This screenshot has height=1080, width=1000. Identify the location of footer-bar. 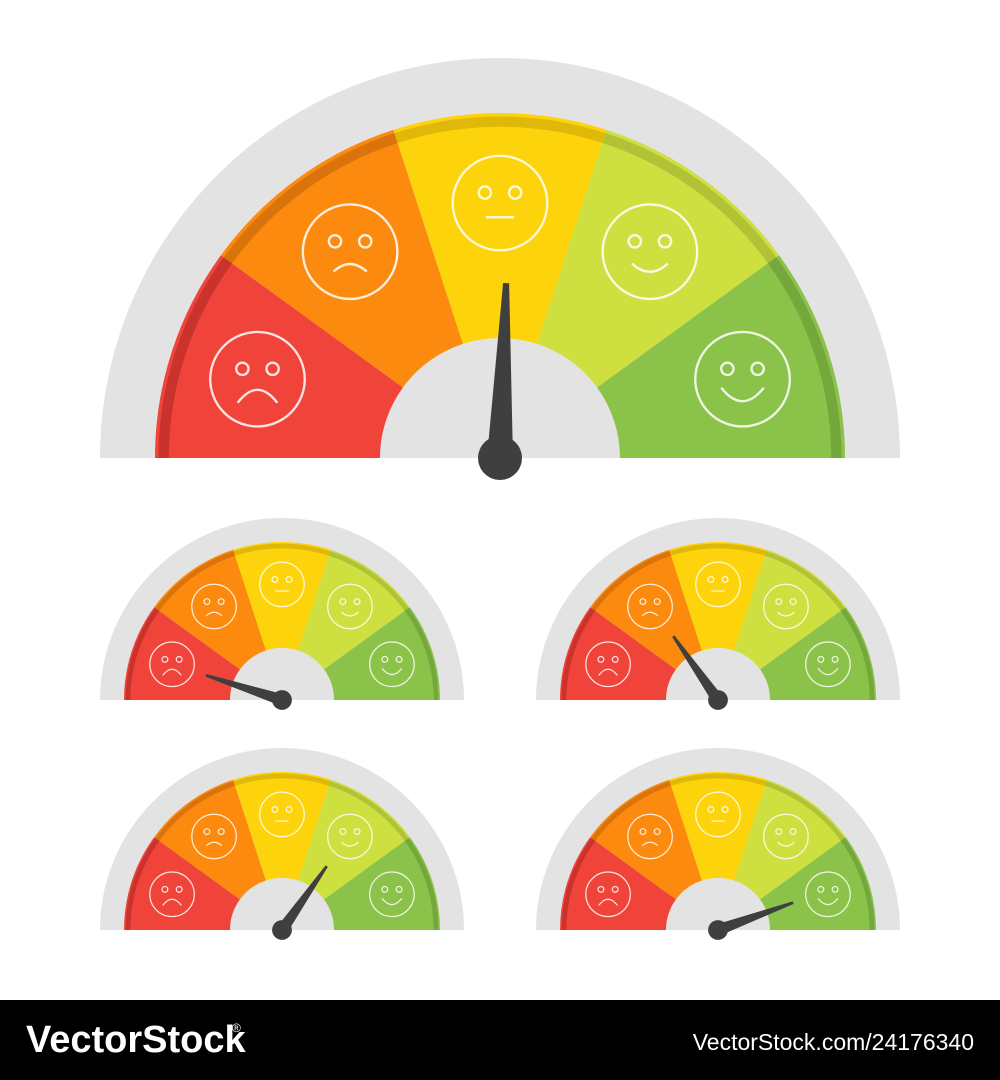
(500, 1040).